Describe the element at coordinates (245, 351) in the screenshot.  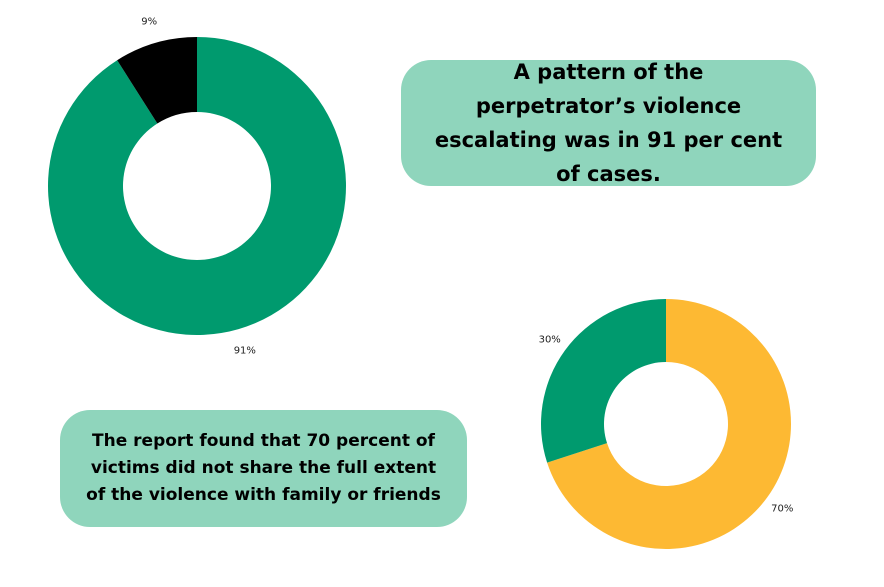
I see `value-label: 91%` at that location.